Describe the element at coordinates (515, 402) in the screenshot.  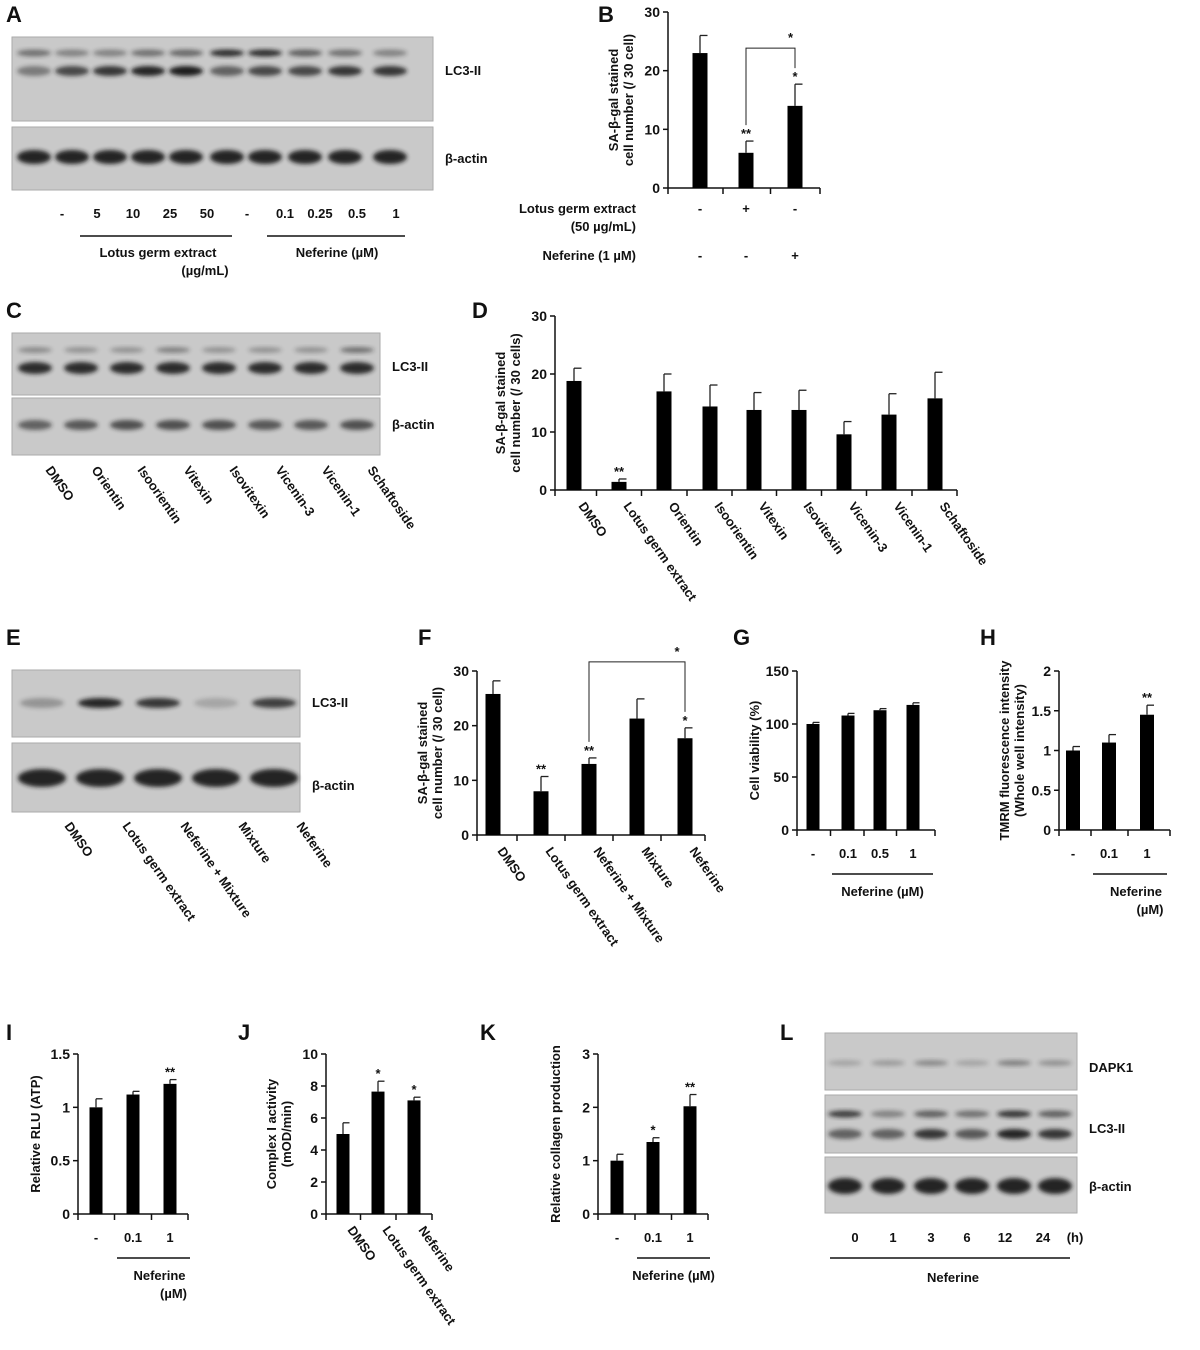
I see `y-axis-label: cell number (/ 30 cells)` at that location.